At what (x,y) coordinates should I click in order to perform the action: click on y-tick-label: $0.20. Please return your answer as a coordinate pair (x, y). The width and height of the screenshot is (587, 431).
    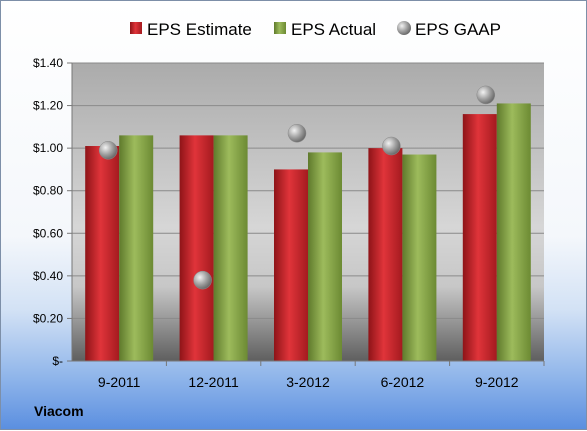
    Looking at the image, I should click on (48, 318).